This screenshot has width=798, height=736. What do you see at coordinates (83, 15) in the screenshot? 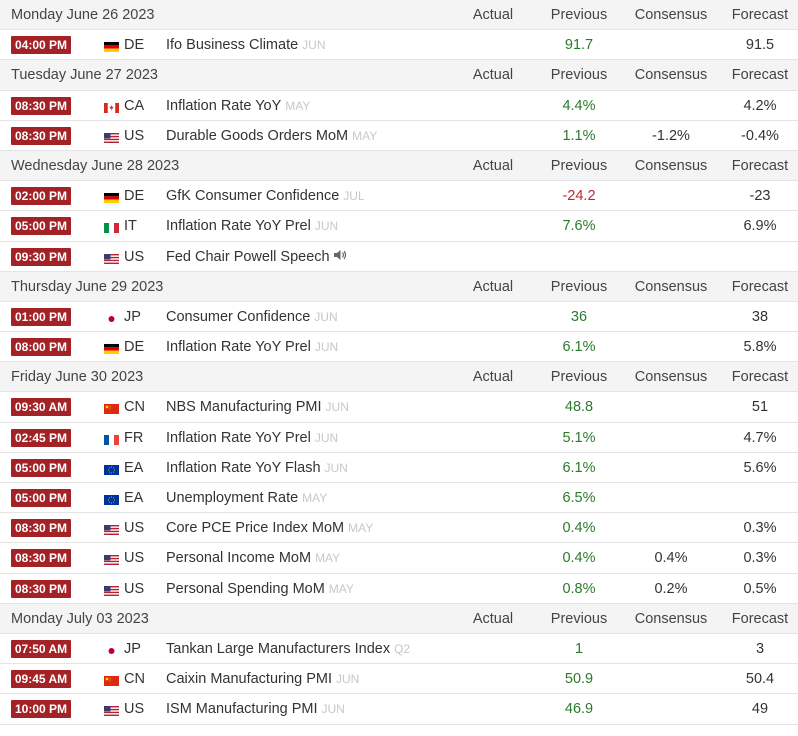
I see `day-date: Monday June 26 2023` at bounding box center [83, 15].